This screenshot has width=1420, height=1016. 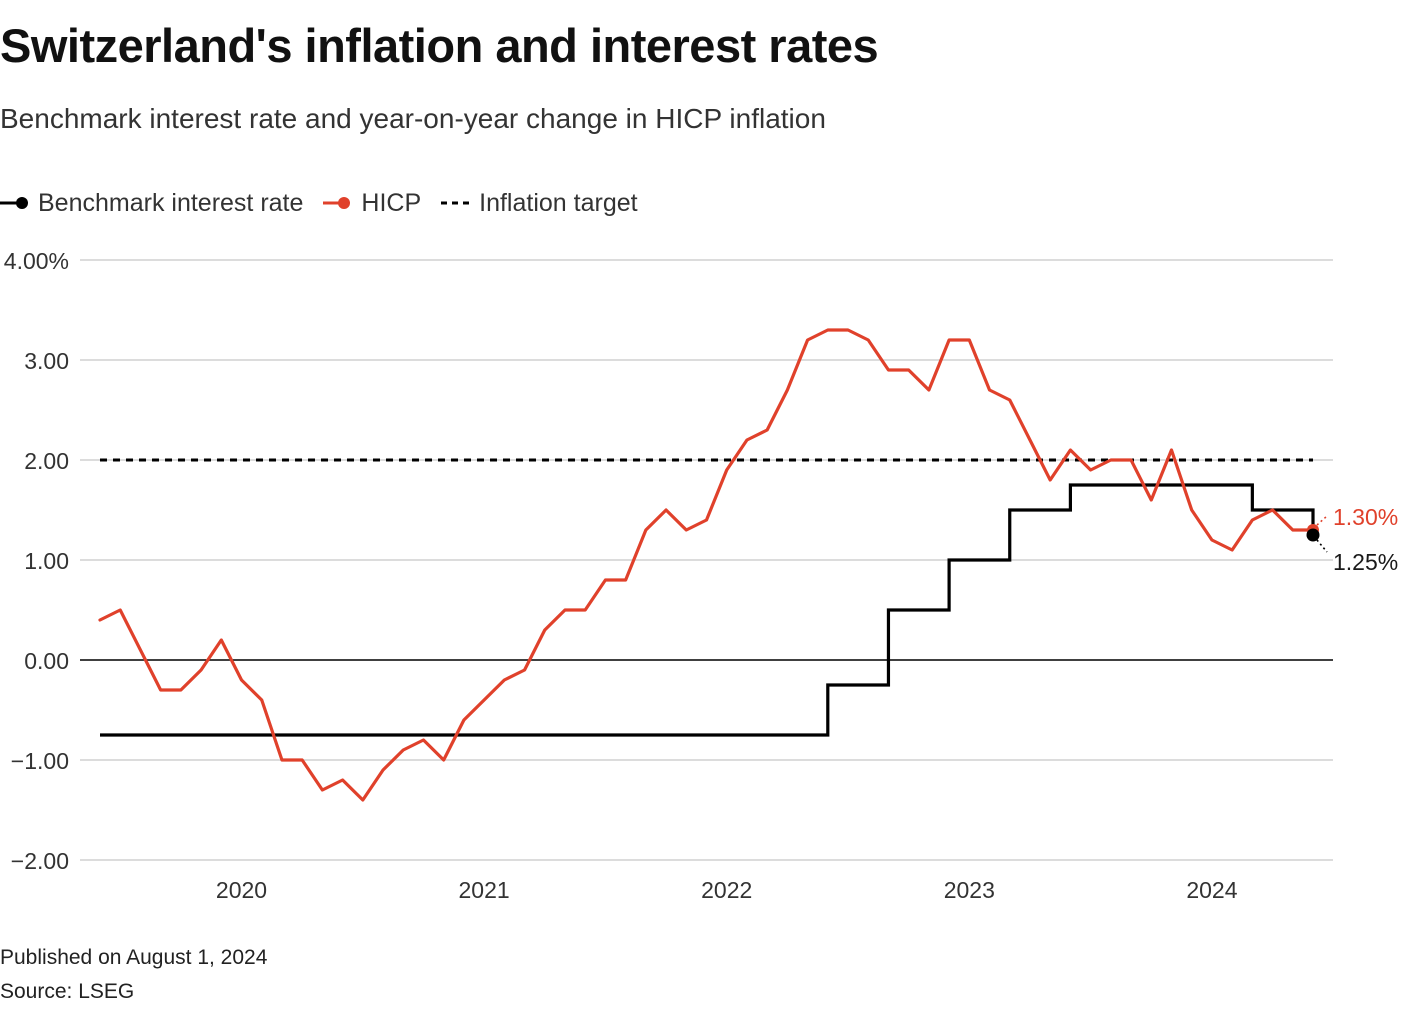 What do you see at coordinates (46, 461) in the screenshot?
I see `y-tick-label: 2.00` at bounding box center [46, 461].